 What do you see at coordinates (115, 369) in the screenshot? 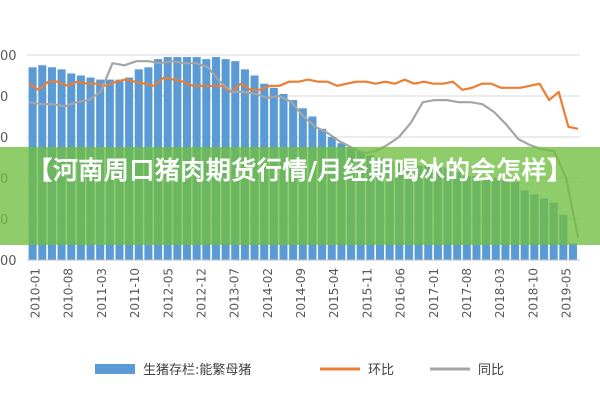
I see `legend-swatch` at bounding box center [115, 369].